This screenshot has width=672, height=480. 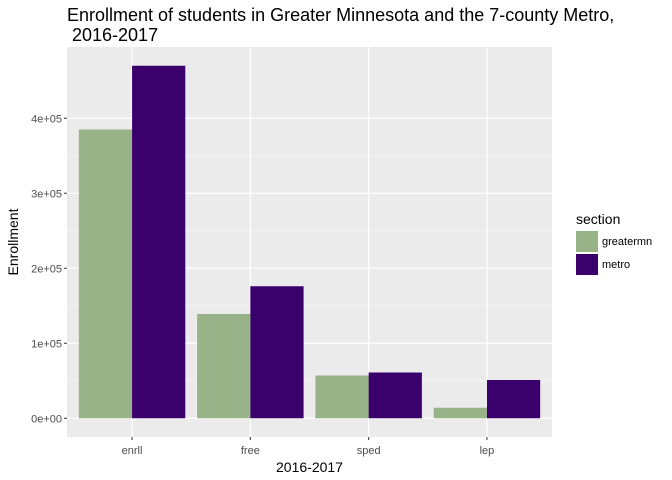 I want to click on bar-metro-lep, so click(x=513, y=399).